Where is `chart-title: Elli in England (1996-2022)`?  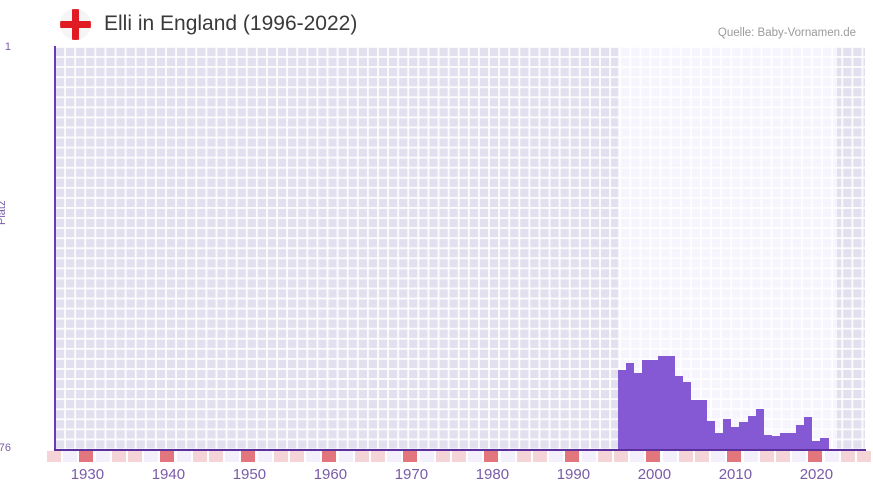
chart-title: Elli in England (1996-2022) is located at coordinates (231, 23).